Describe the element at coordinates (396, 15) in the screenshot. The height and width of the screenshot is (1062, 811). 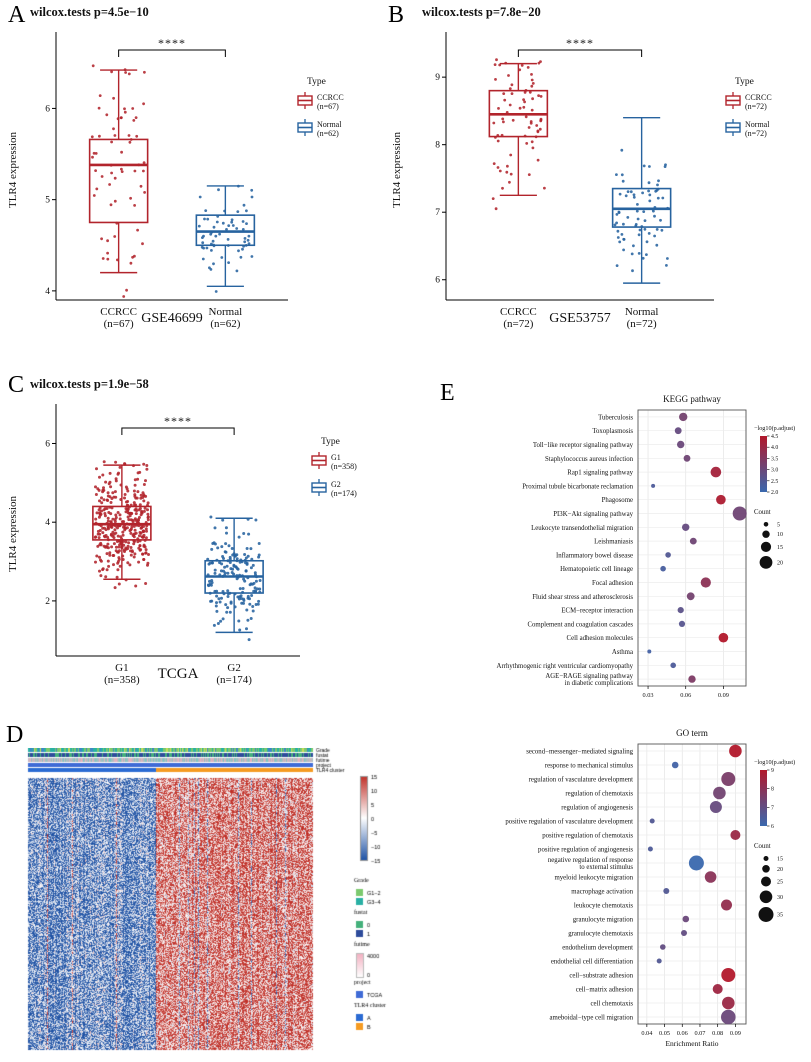
I see `panel-b-label: B` at that location.